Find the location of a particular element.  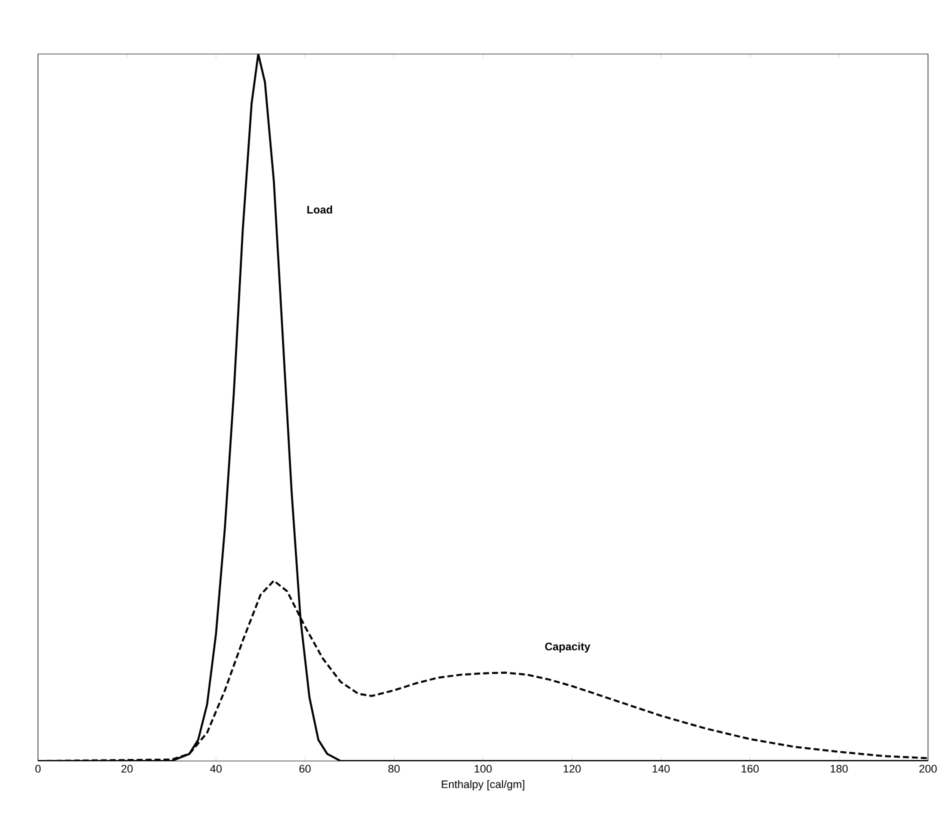

x-tick-label: 100 is located at coordinates (483, 768).